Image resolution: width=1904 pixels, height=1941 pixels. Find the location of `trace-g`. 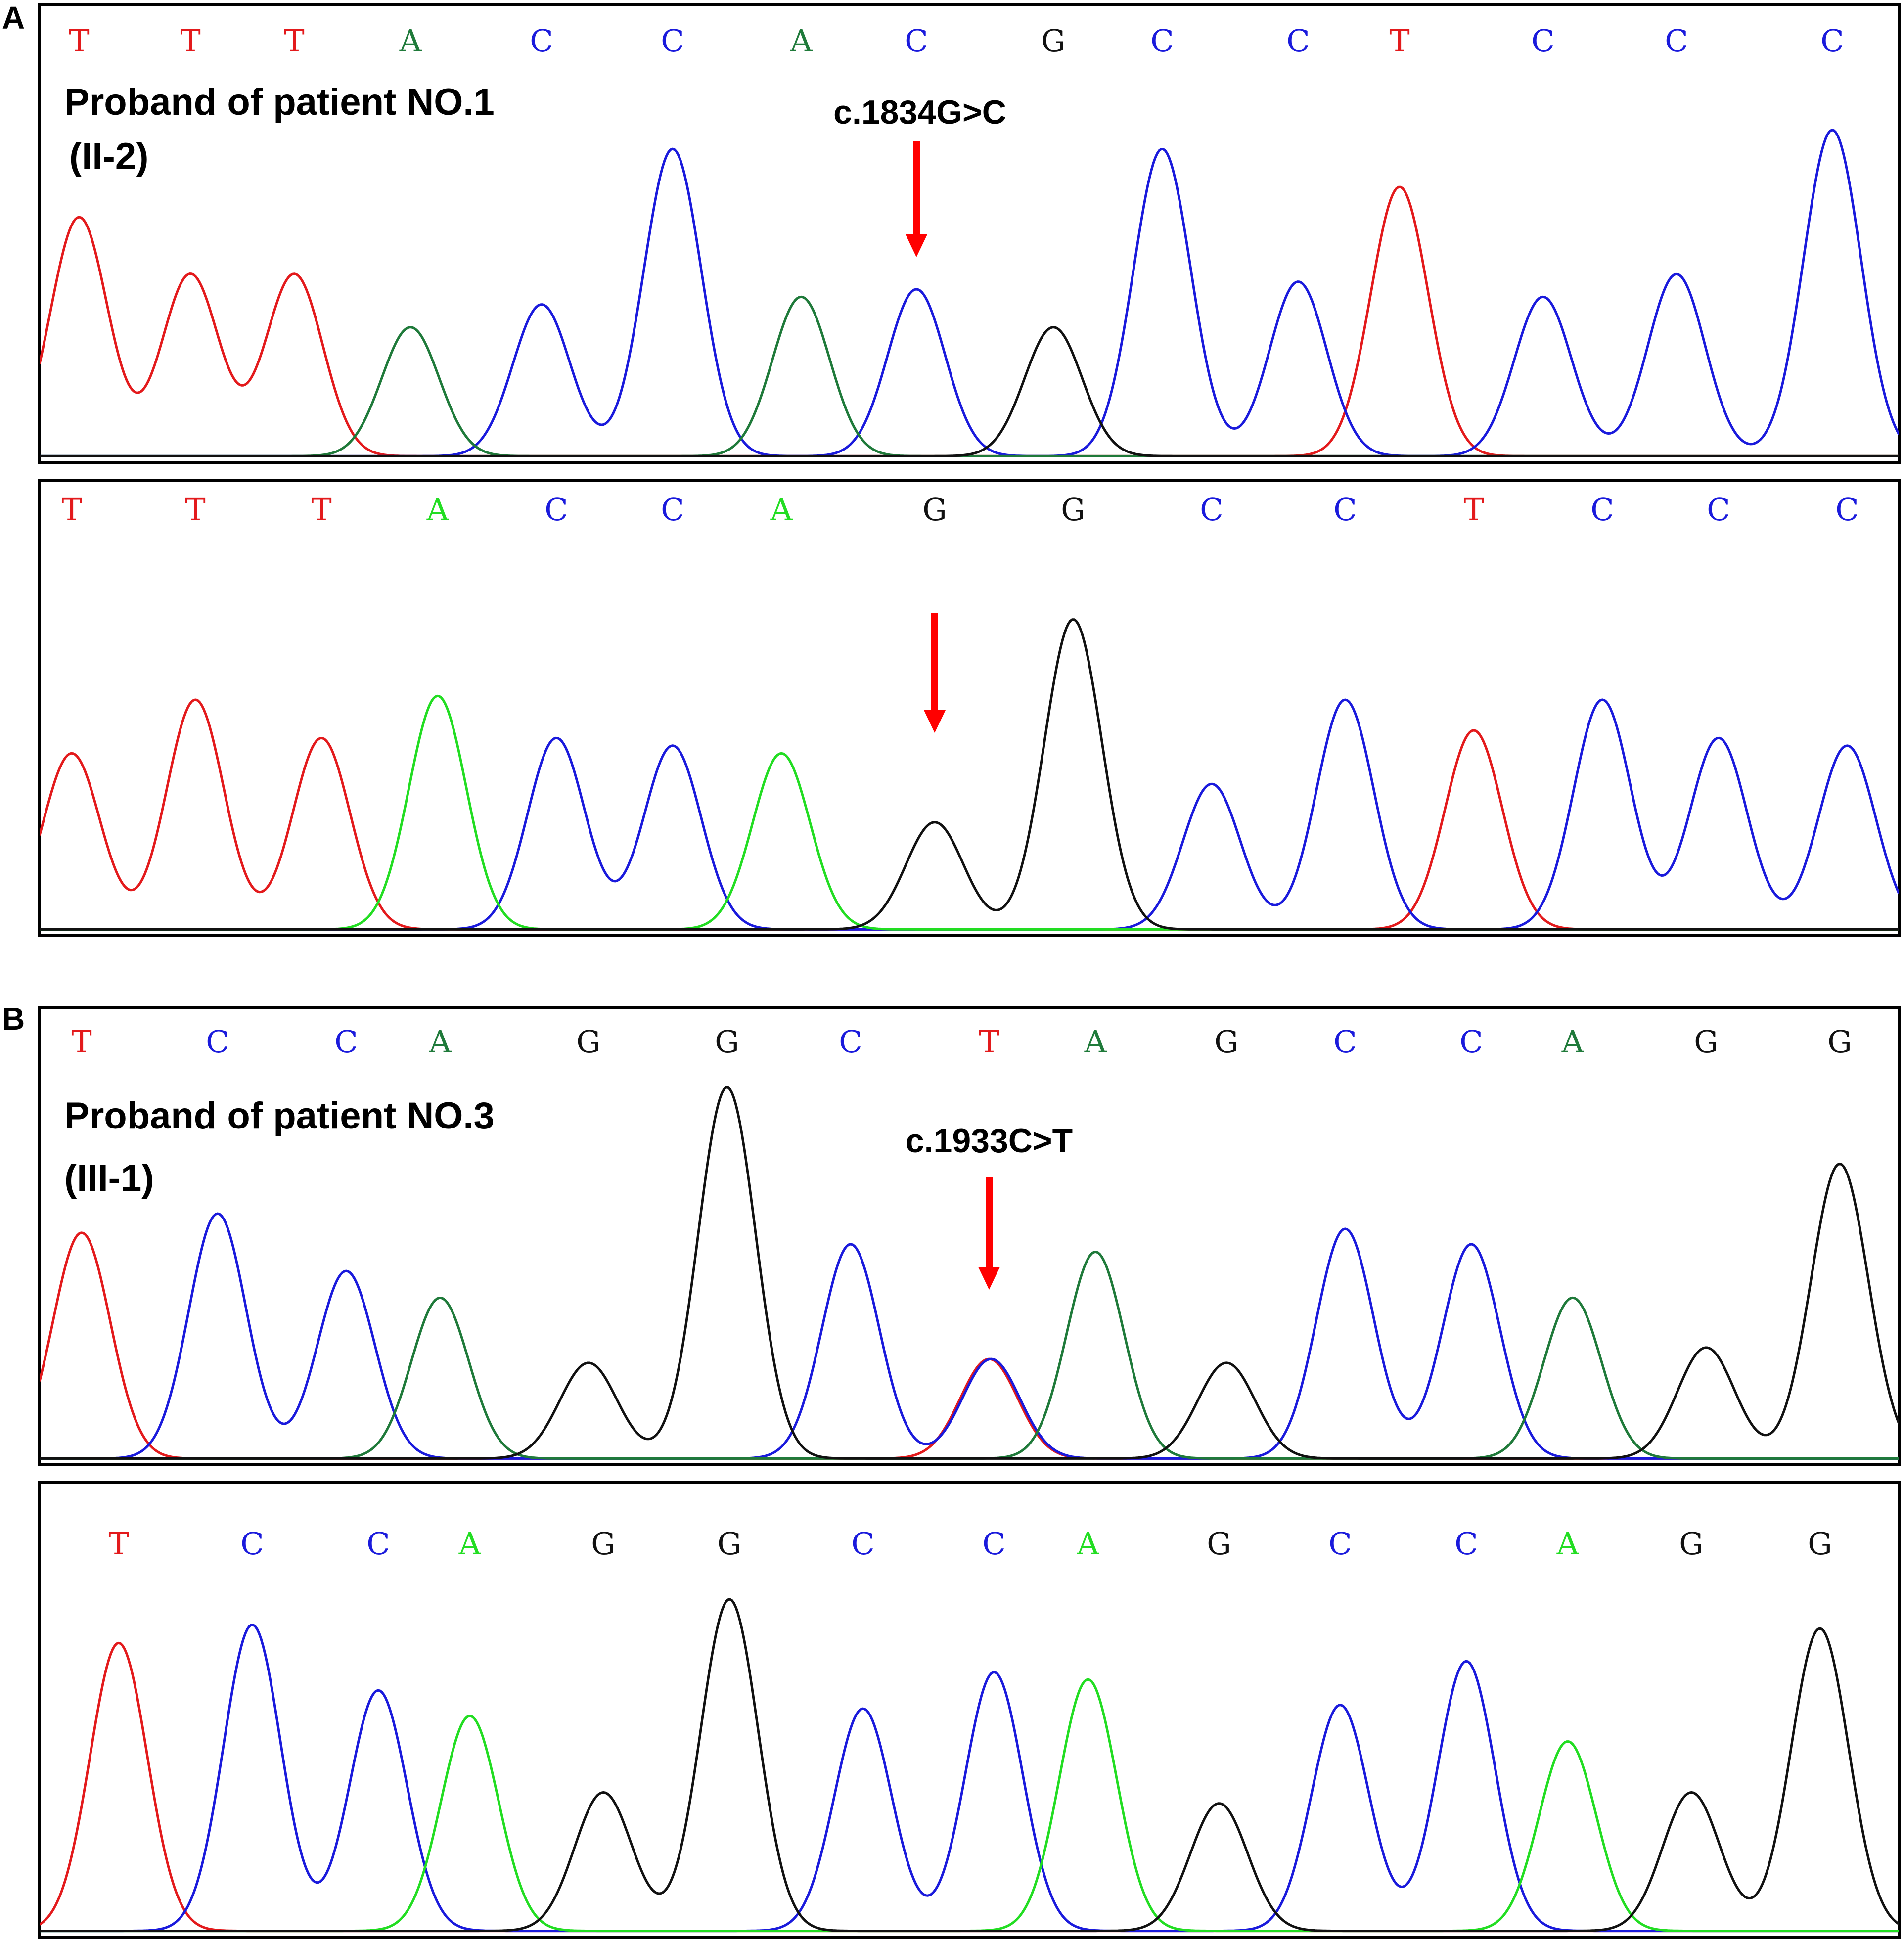

trace-g is located at coordinates (969, 391).